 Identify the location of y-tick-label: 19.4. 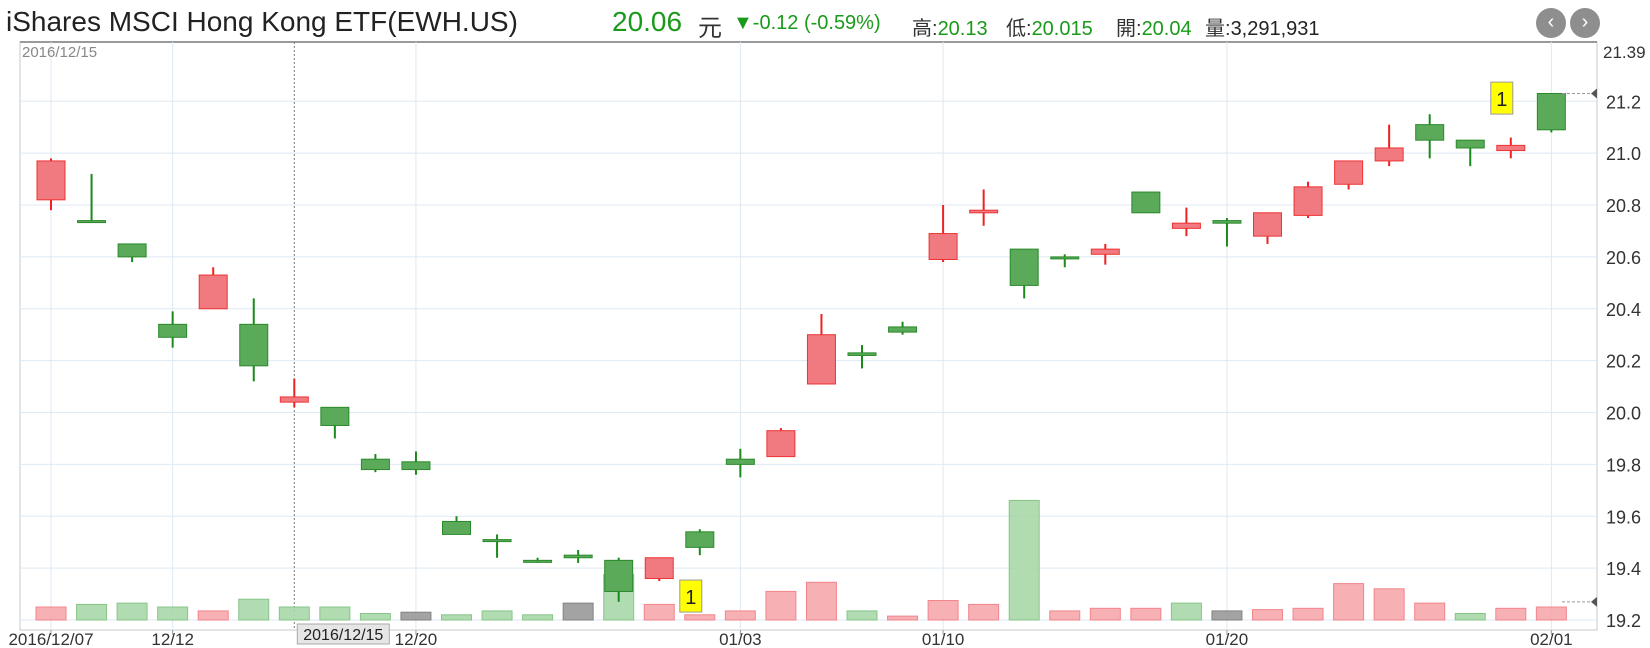
(1623, 569).